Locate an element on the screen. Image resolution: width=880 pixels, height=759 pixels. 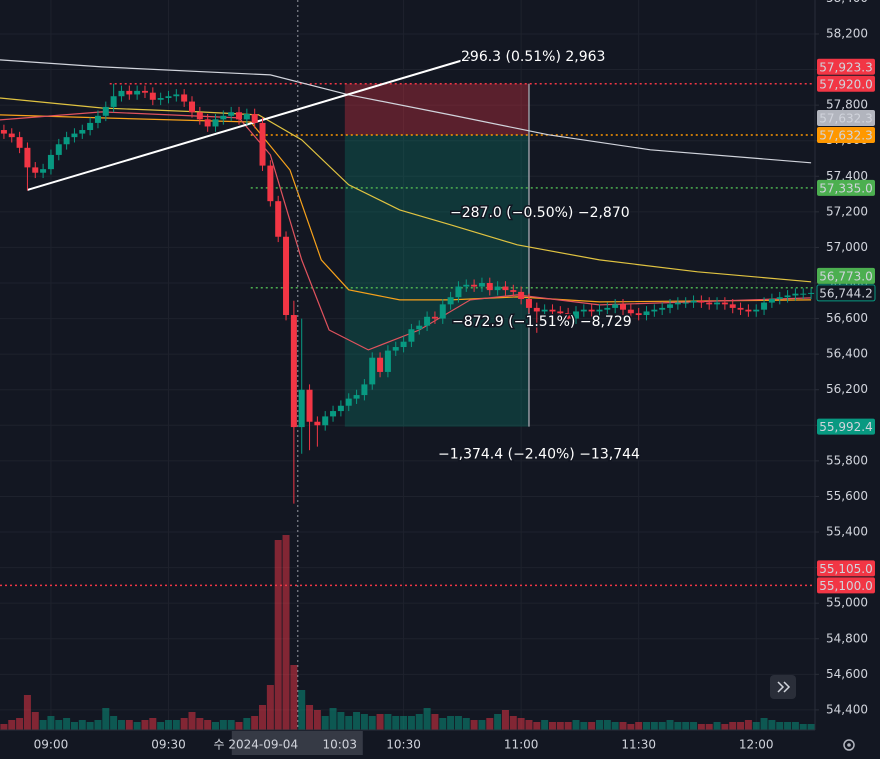
x-tick-label: 09:00 is located at coordinates (51, 745).